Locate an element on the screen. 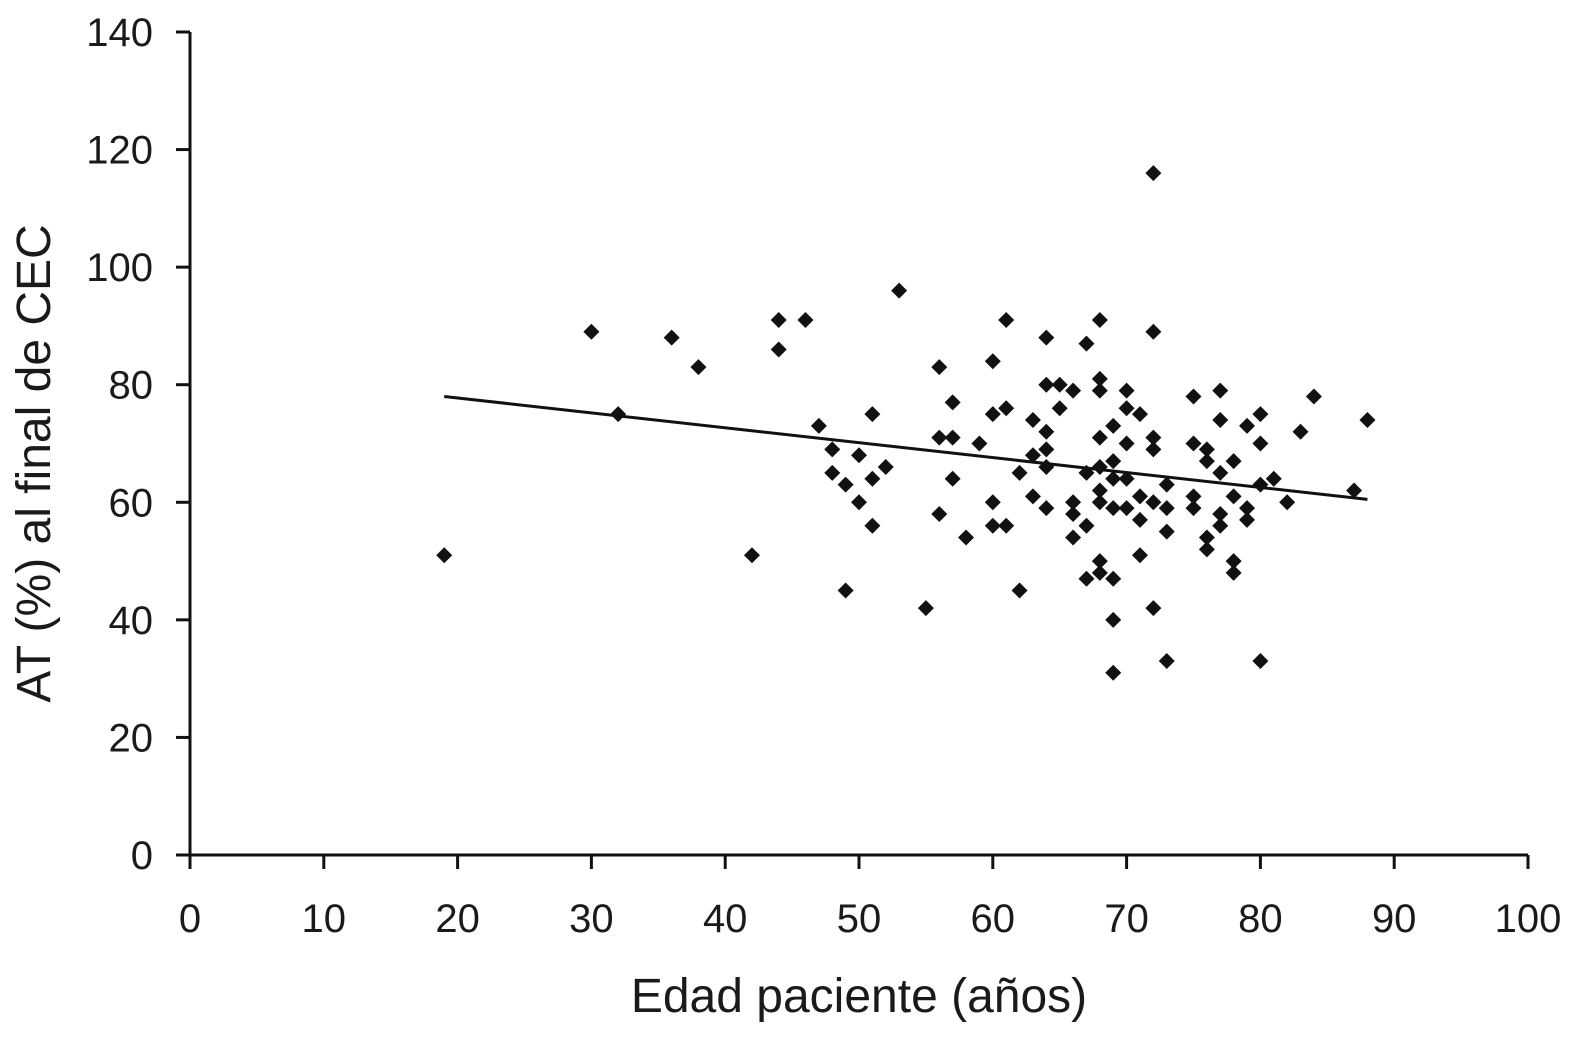  x-tick-label: 40 is located at coordinates (725, 919).